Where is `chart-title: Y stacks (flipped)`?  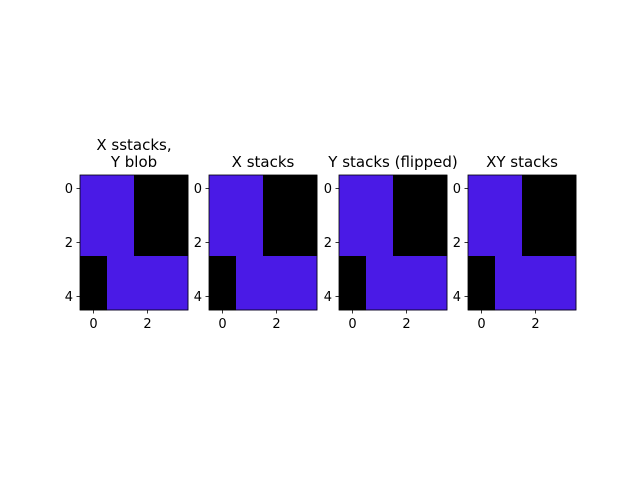 chart-title: Y stacks (flipped) is located at coordinates (392, 162).